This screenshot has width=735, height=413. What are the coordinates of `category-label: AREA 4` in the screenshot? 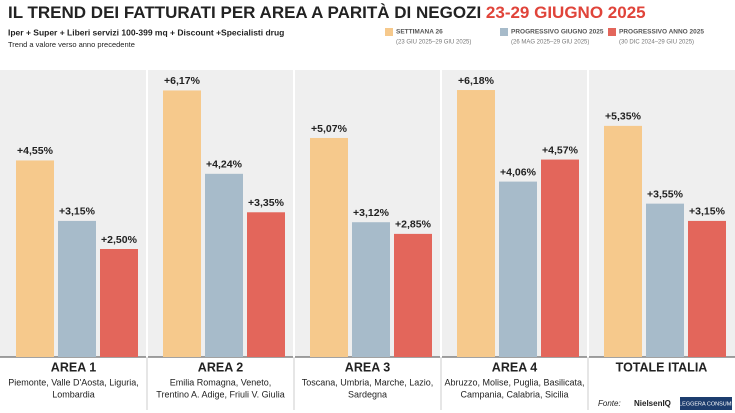 It's located at (514, 367).